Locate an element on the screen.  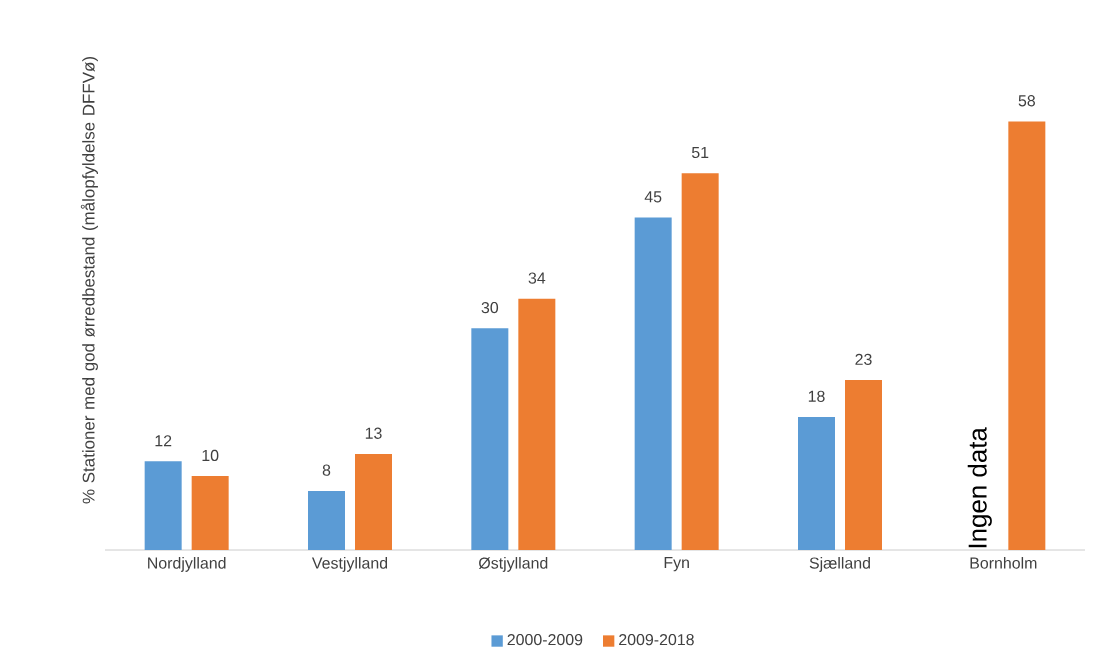
data-label: 30 is located at coordinates (490, 308).